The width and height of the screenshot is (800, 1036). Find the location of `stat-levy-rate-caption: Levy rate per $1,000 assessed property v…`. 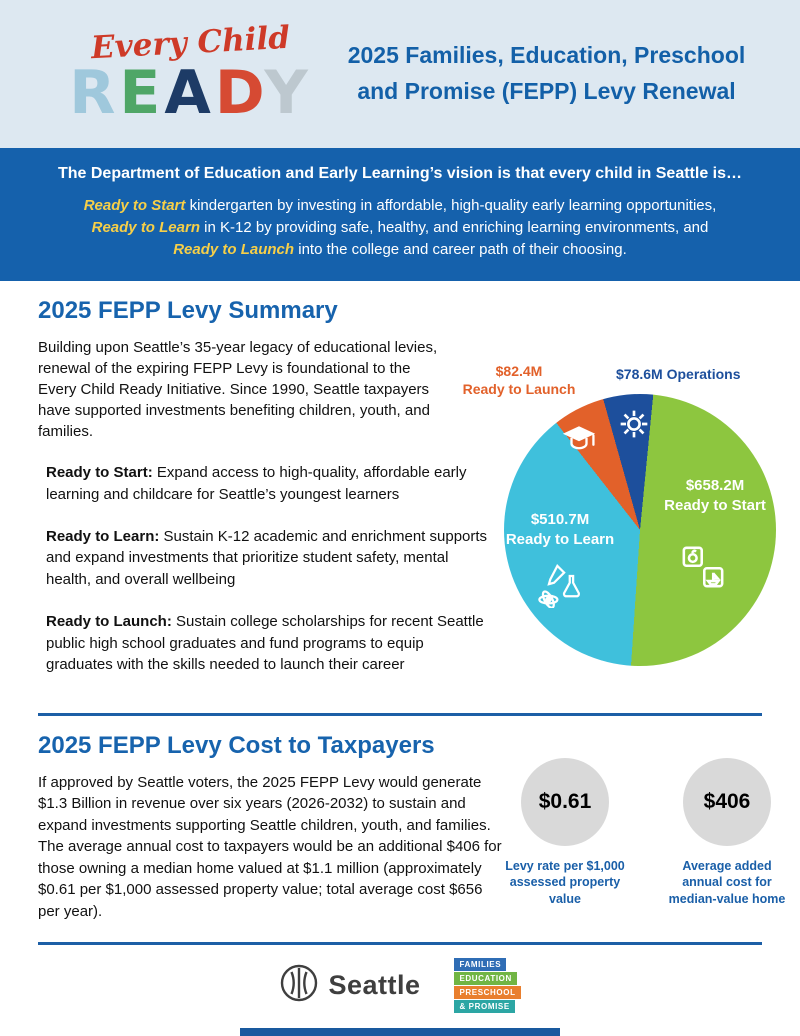

stat-levy-rate-caption: Levy rate per $1,000 assessed property v… is located at coordinates (565, 882).